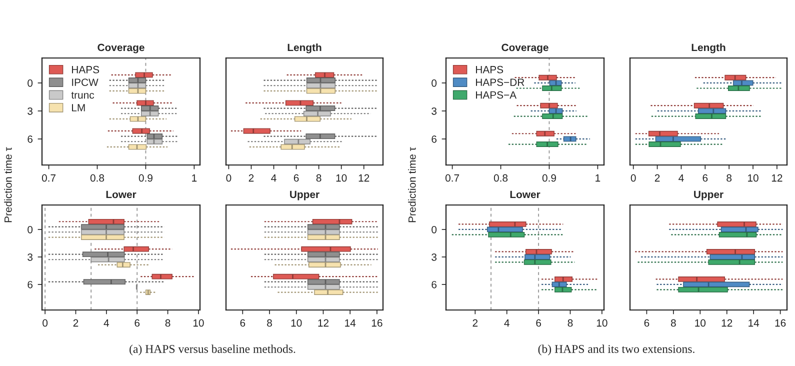 The image size is (795, 366). I want to click on legend-label: IPCW, so click(85, 82).